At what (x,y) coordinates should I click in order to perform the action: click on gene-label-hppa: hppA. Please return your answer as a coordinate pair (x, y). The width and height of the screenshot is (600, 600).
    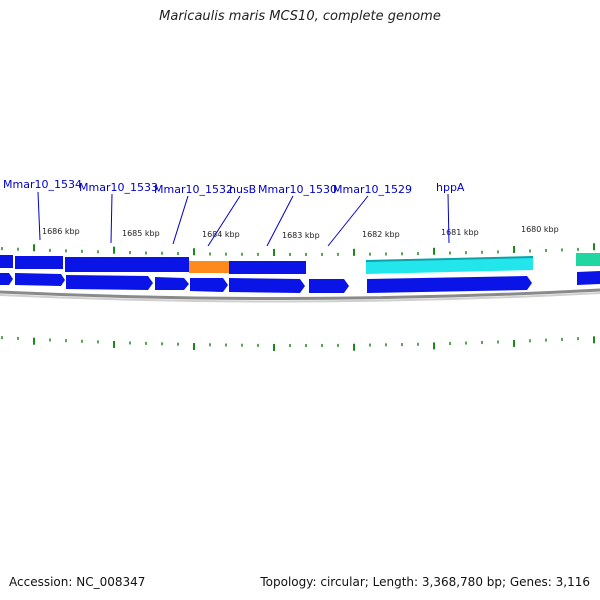
    Looking at the image, I should click on (450, 187).